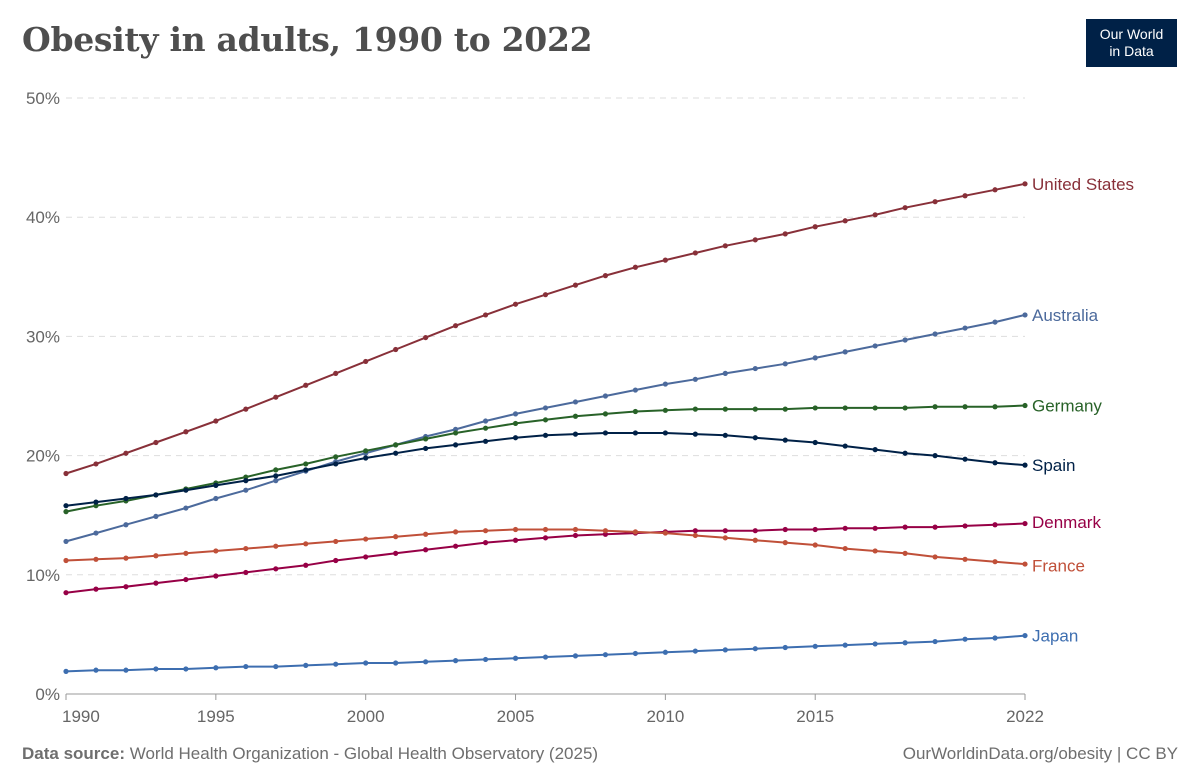 The width and height of the screenshot is (1200, 782). What do you see at coordinates (545, 558) in the screenshot?
I see `series-line-denmark` at bounding box center [545, 558].